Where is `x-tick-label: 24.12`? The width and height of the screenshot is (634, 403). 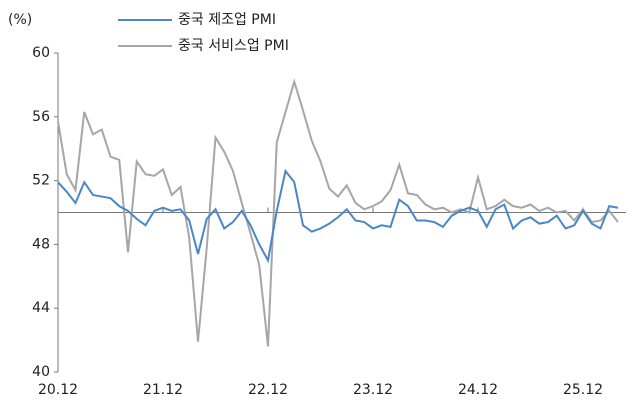
x-tick-label: 24.12 is located at coordinates (478, 390).